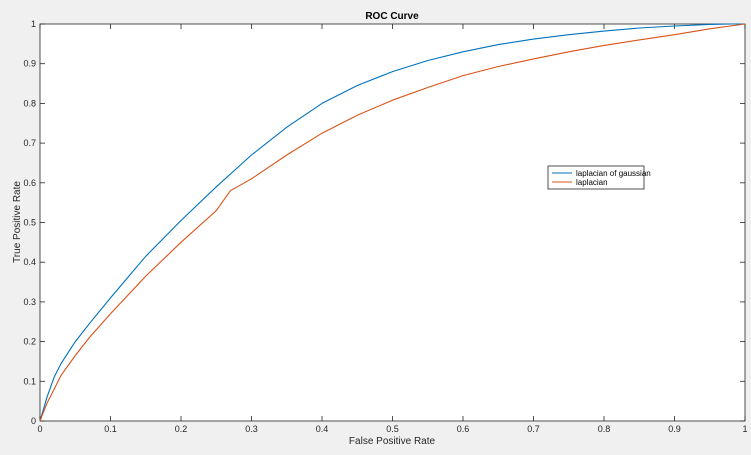  Describe the element at coordinates (110, 429) in the screenshot. I see `x-tick-label: 0.1` at that location.